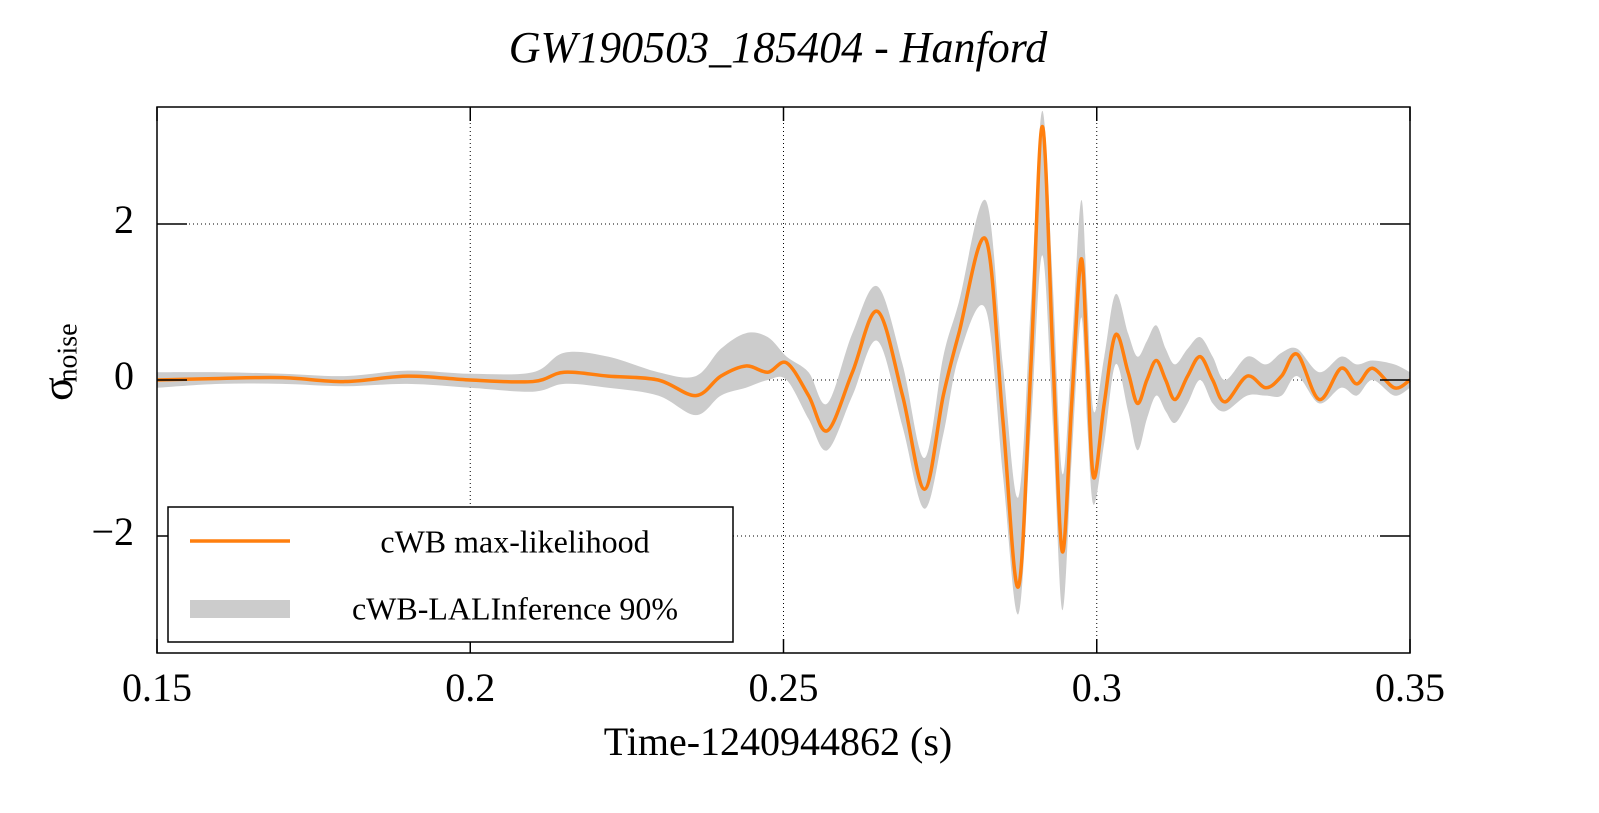  I want to click on legend-box, so click(450, 574).